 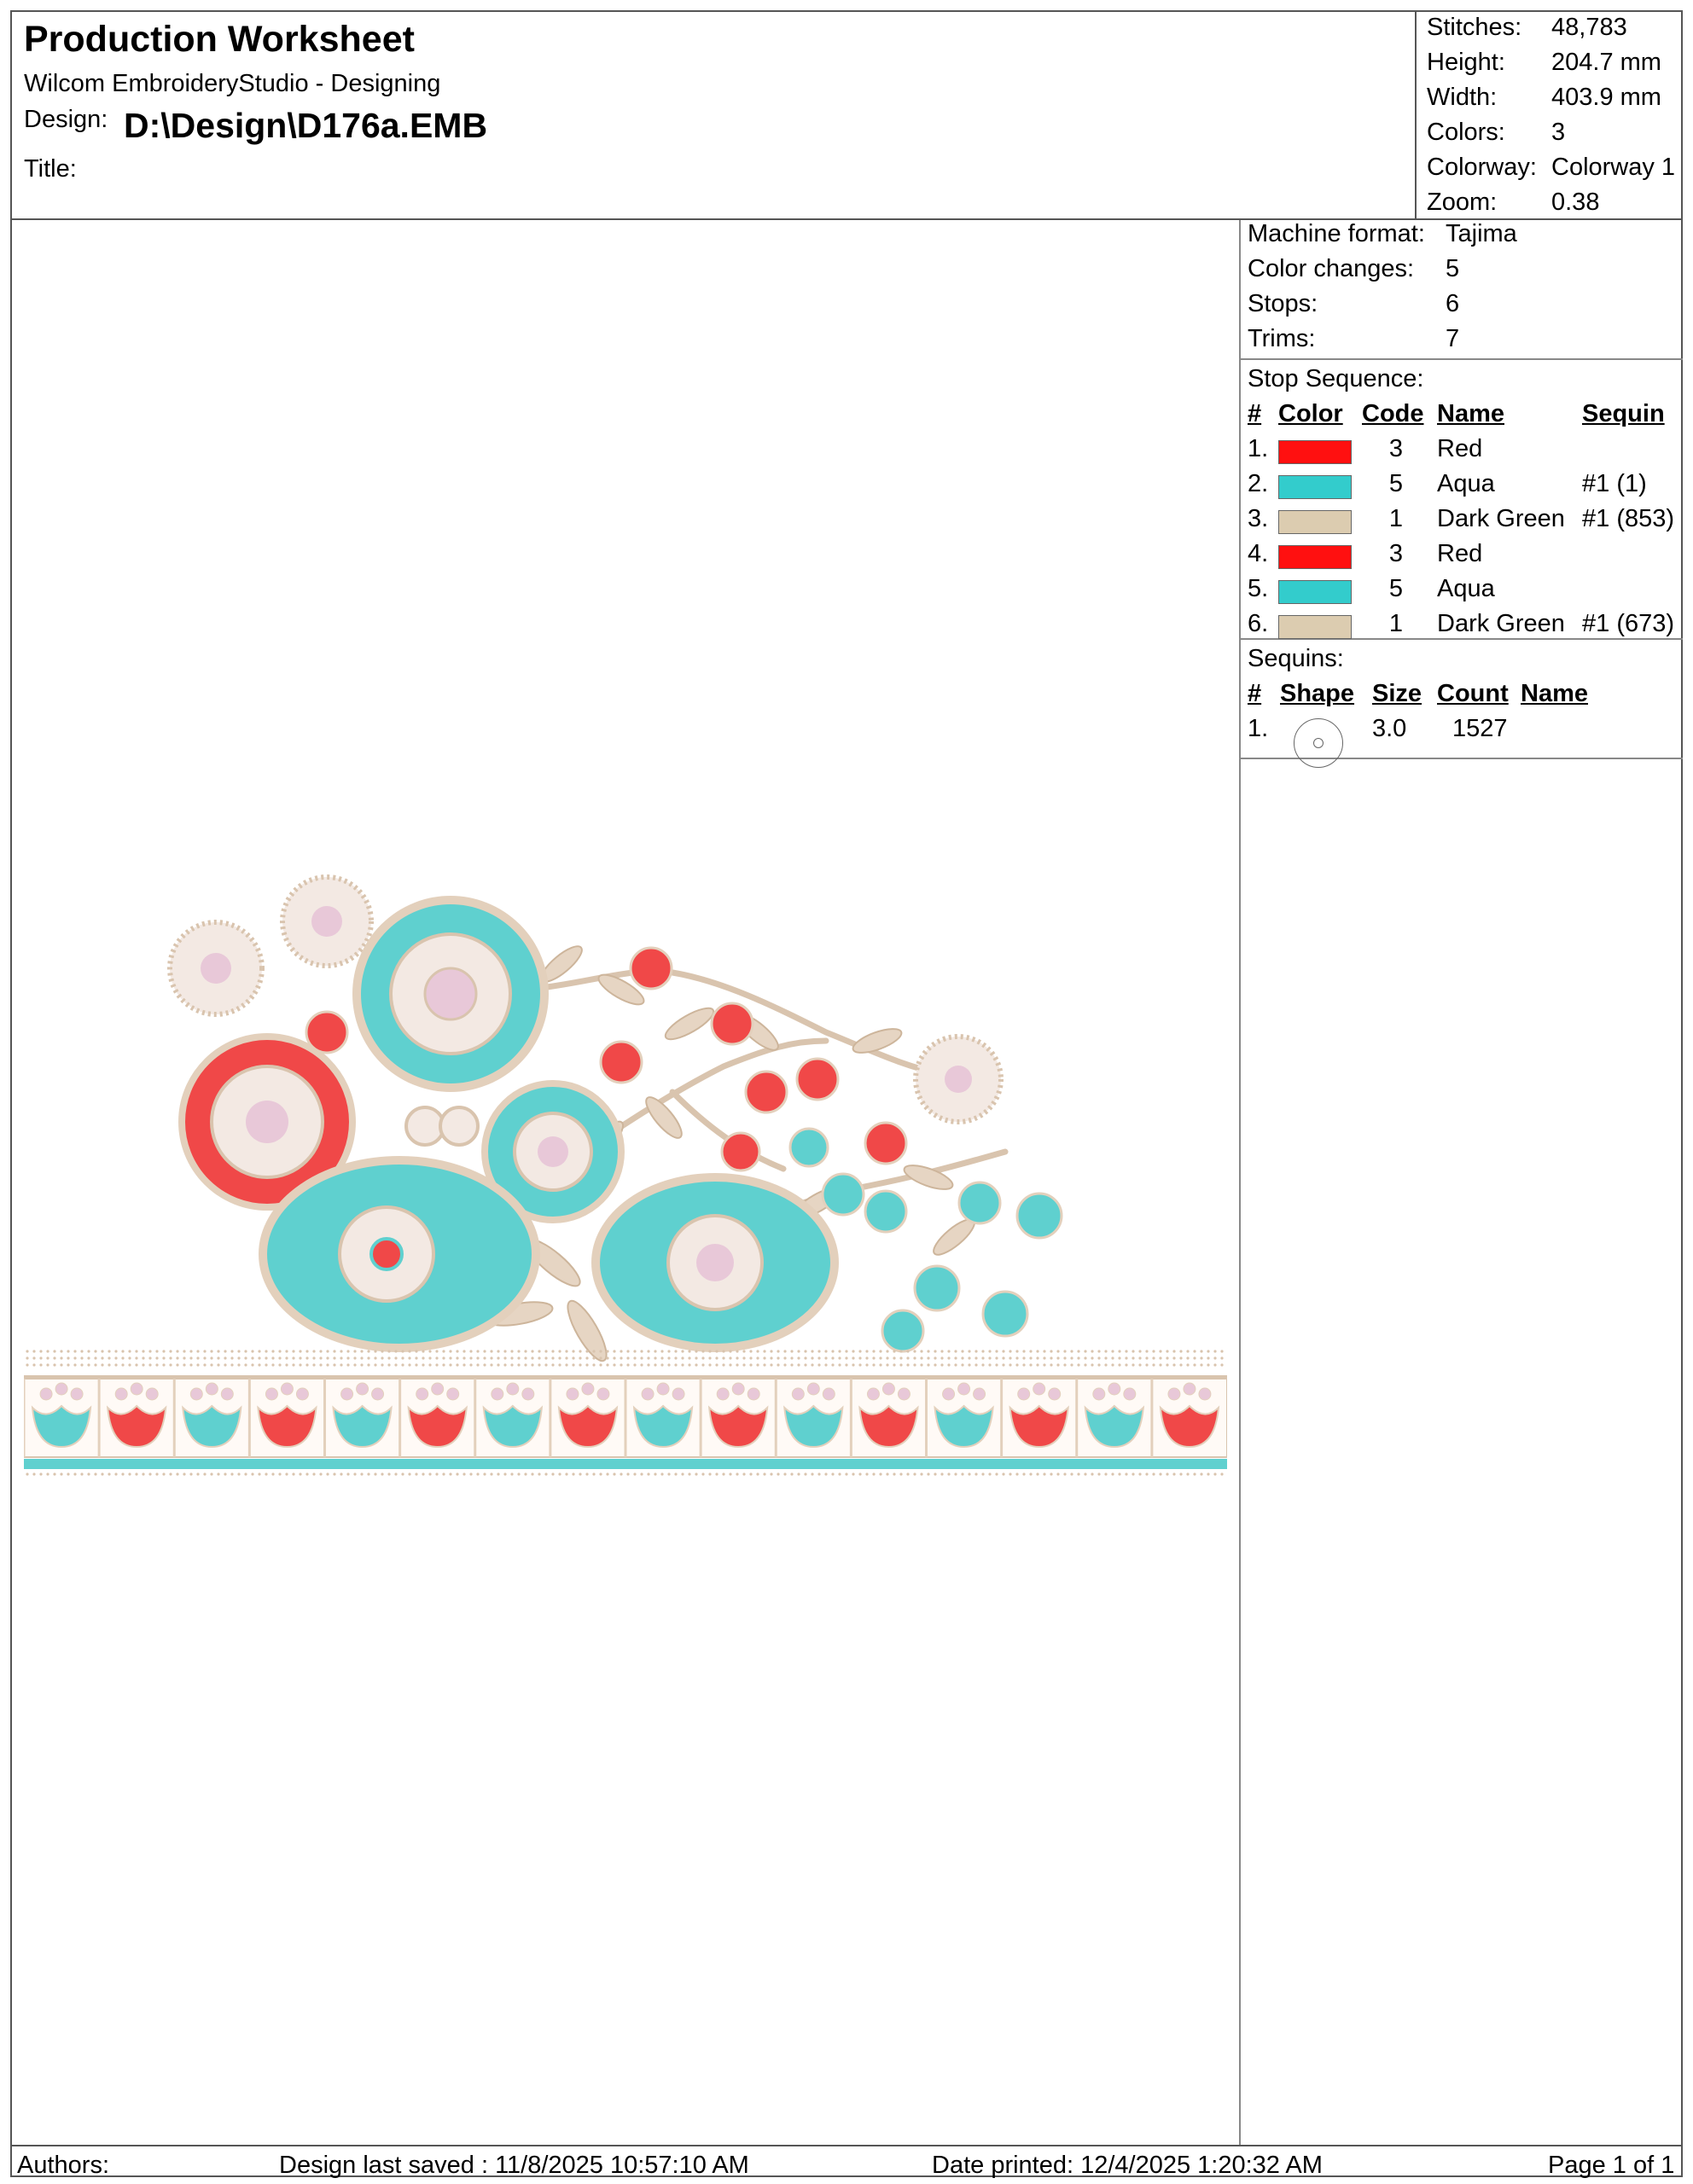 I want to click on stat-label: Colorway:, so click(x=1482, y=168).